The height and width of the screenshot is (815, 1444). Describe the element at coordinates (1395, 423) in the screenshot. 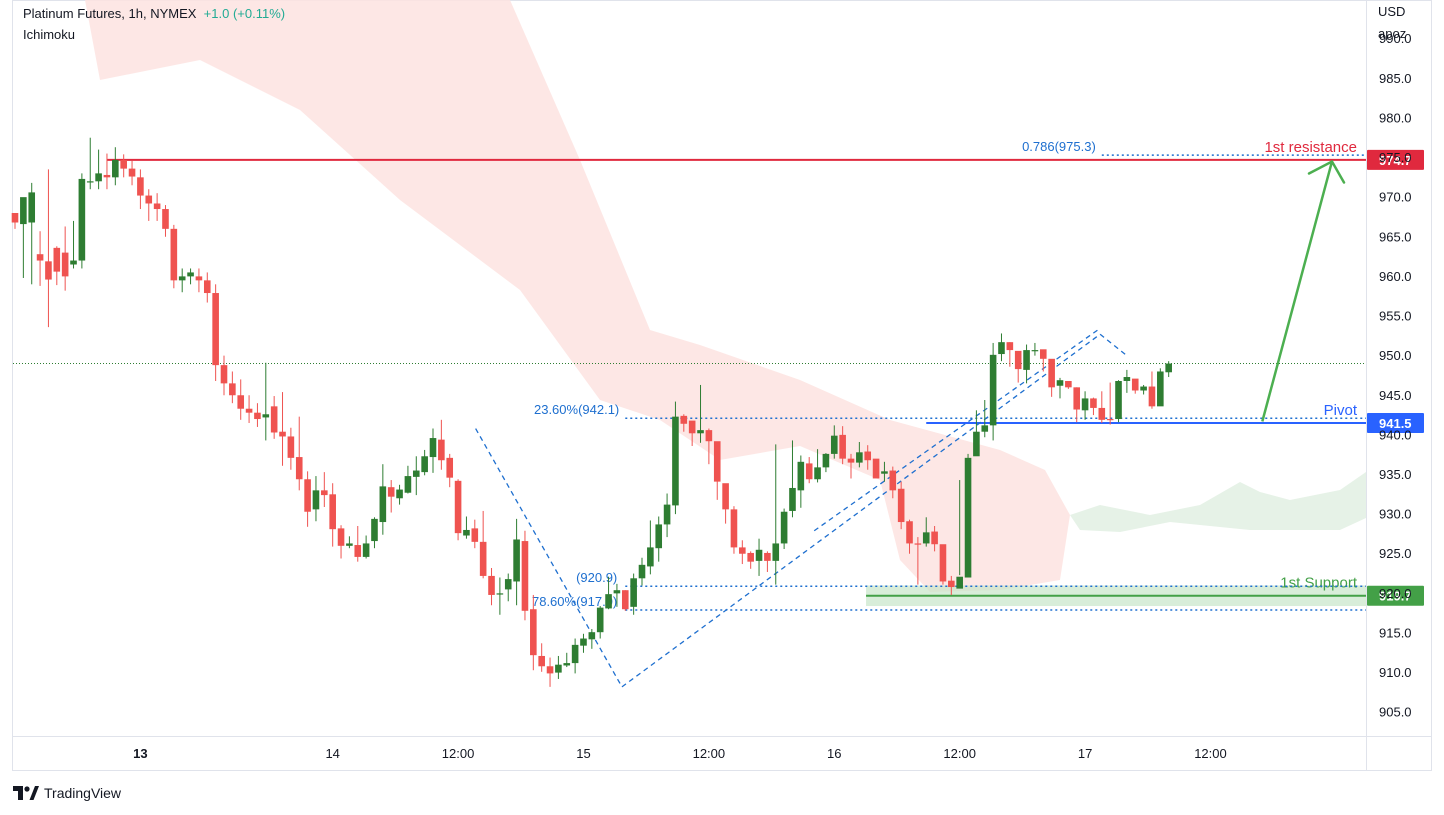

I see `pivot-price-label: 941.5` at that location.